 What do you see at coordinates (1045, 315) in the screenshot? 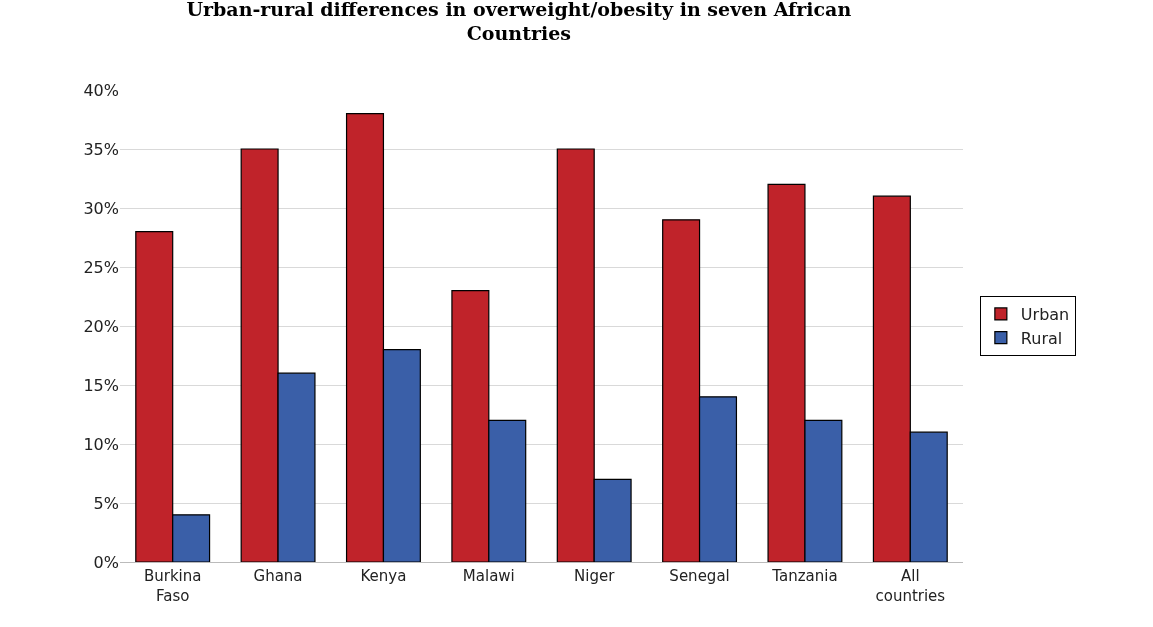
I see `legend-label: Urban` at bounding box center [1045, 315].